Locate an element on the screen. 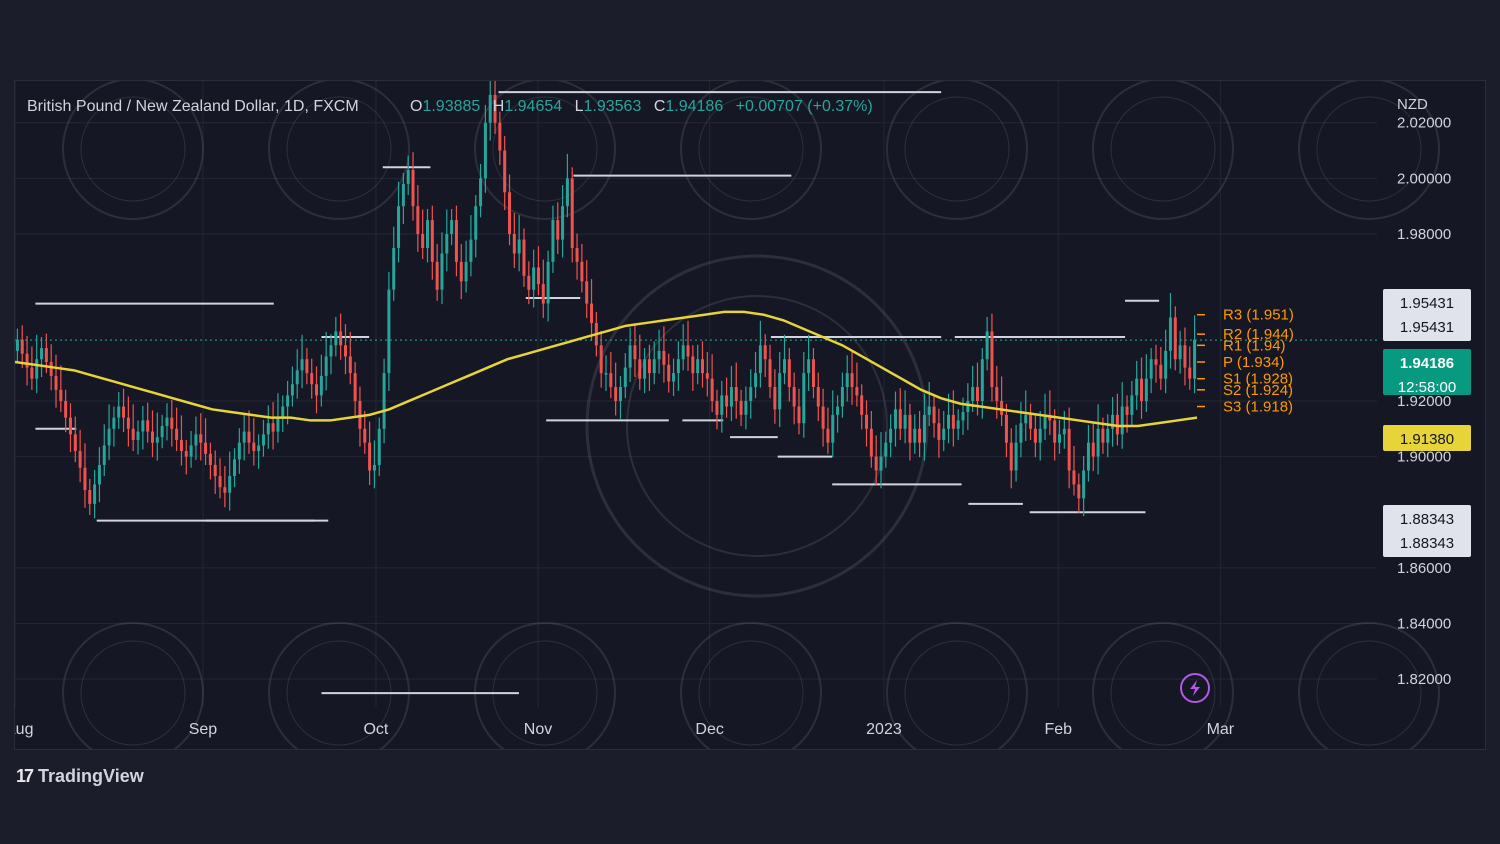  moving-average-line is located at coordinates (606, 369).